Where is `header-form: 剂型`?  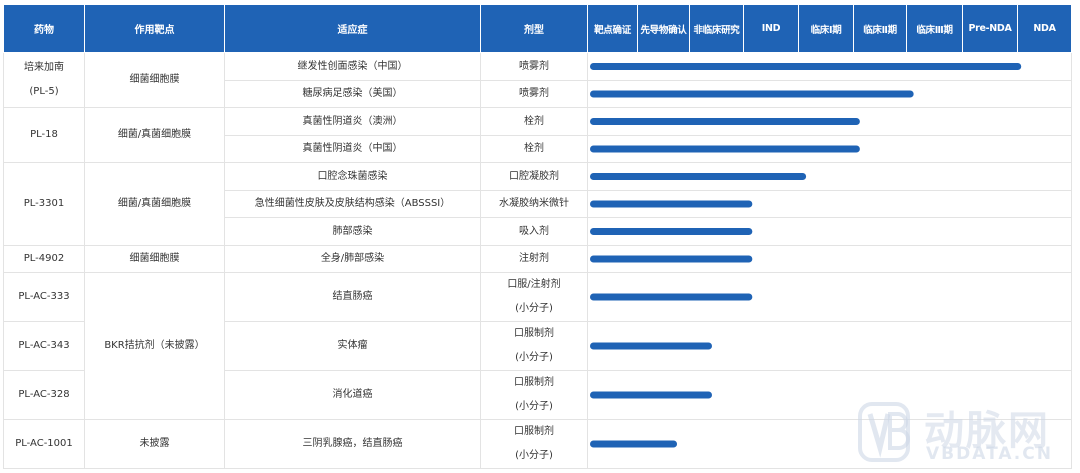
header-form: 剂型 is located at coordinates (534, 28).